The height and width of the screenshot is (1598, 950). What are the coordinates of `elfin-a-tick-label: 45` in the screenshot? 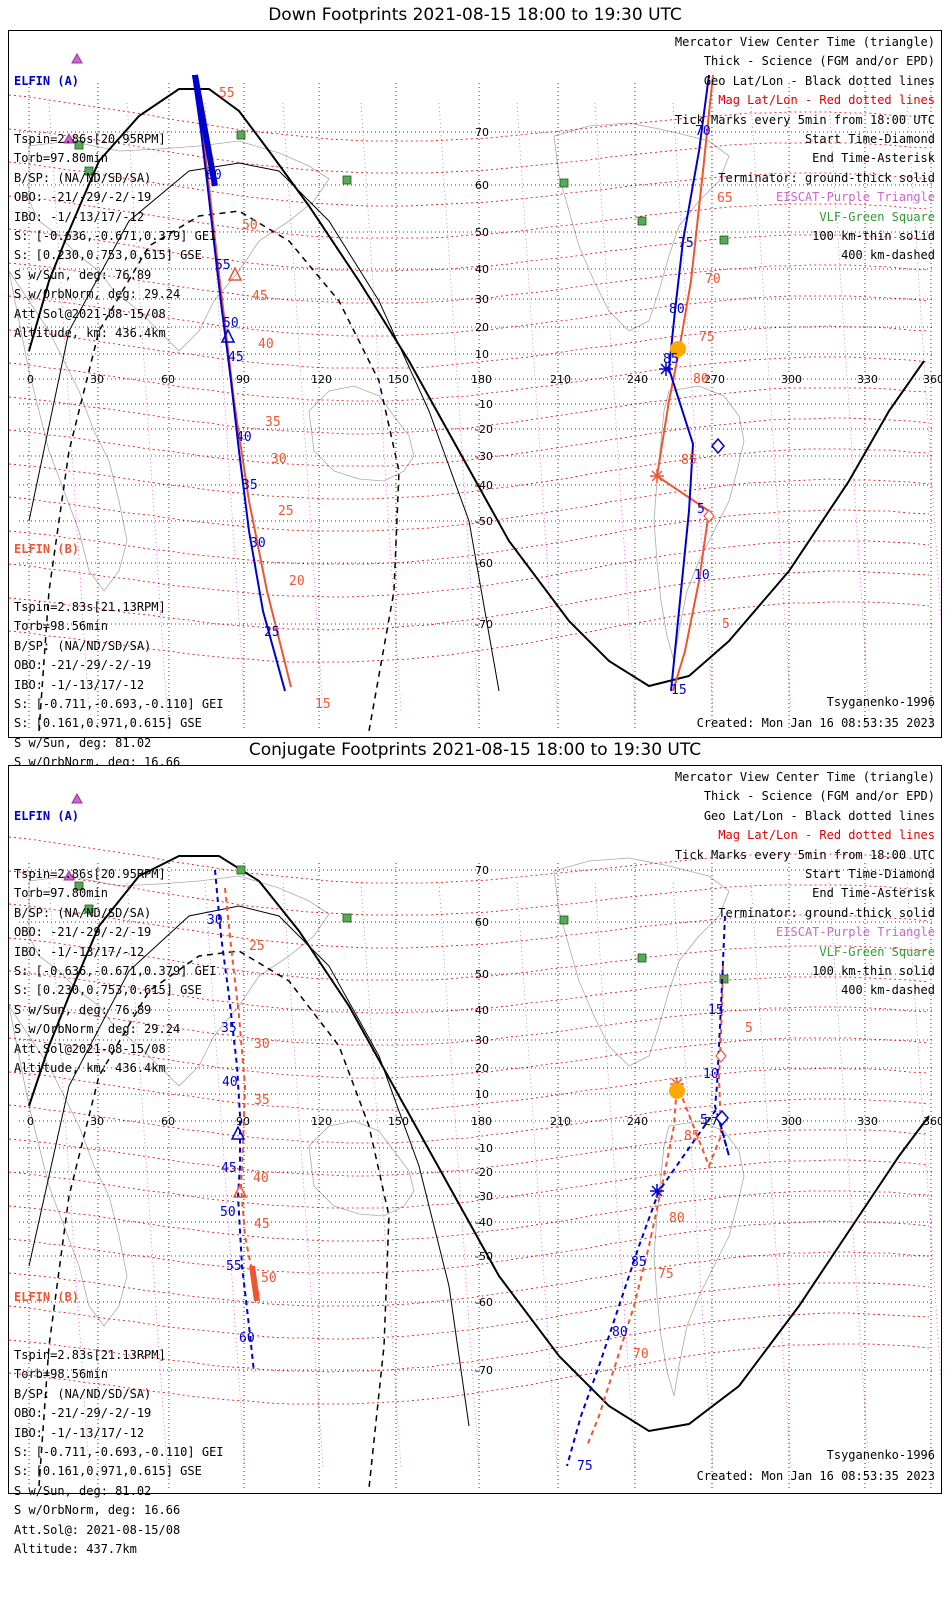 It's located at (229, 1168).